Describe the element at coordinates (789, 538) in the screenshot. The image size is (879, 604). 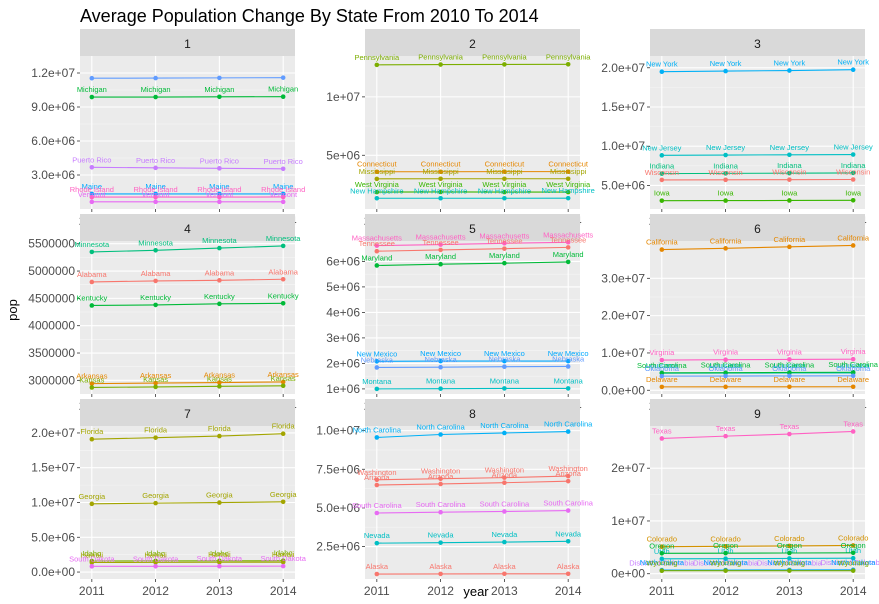
I see `data-label: Colorado` at that location.